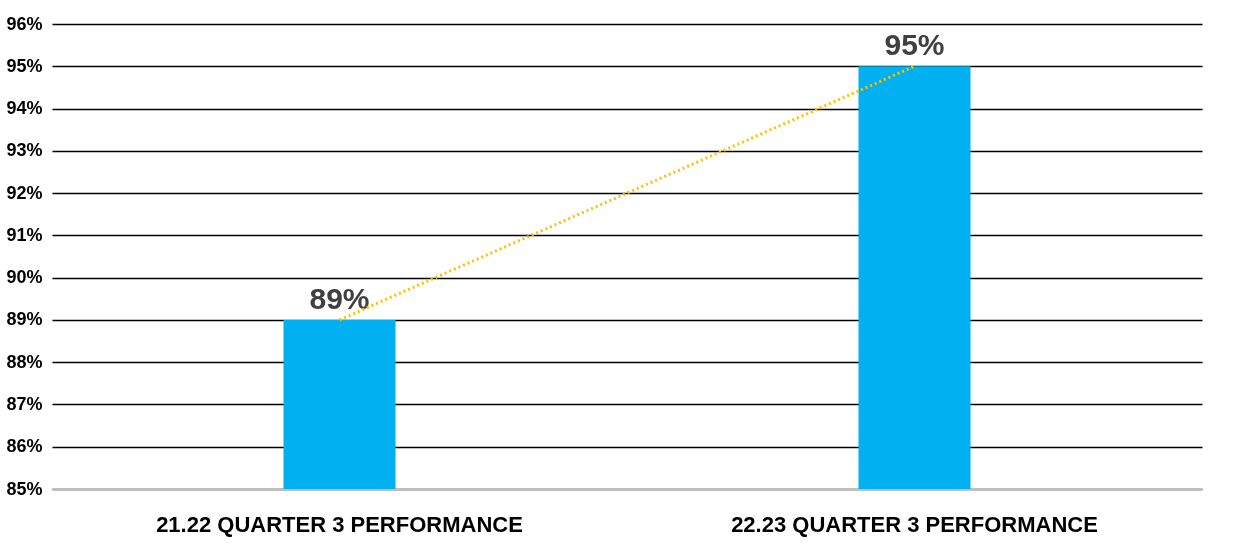 The width and height of the screenshot is (1248, 558). I want to click on data-label: 89%, so click(339, 298).